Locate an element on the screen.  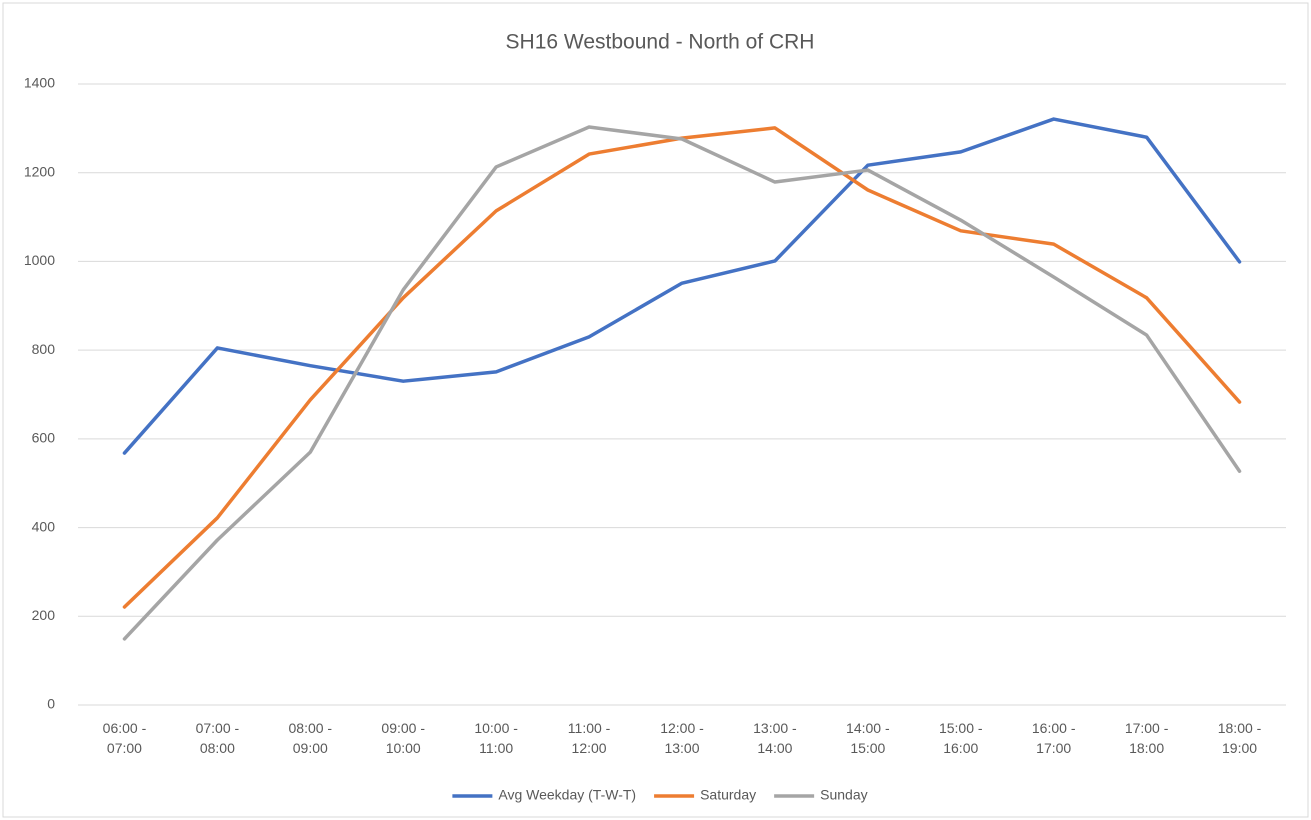
x-tick-label: 17:00 - 18:00 is located at coordinates (1146, 738).